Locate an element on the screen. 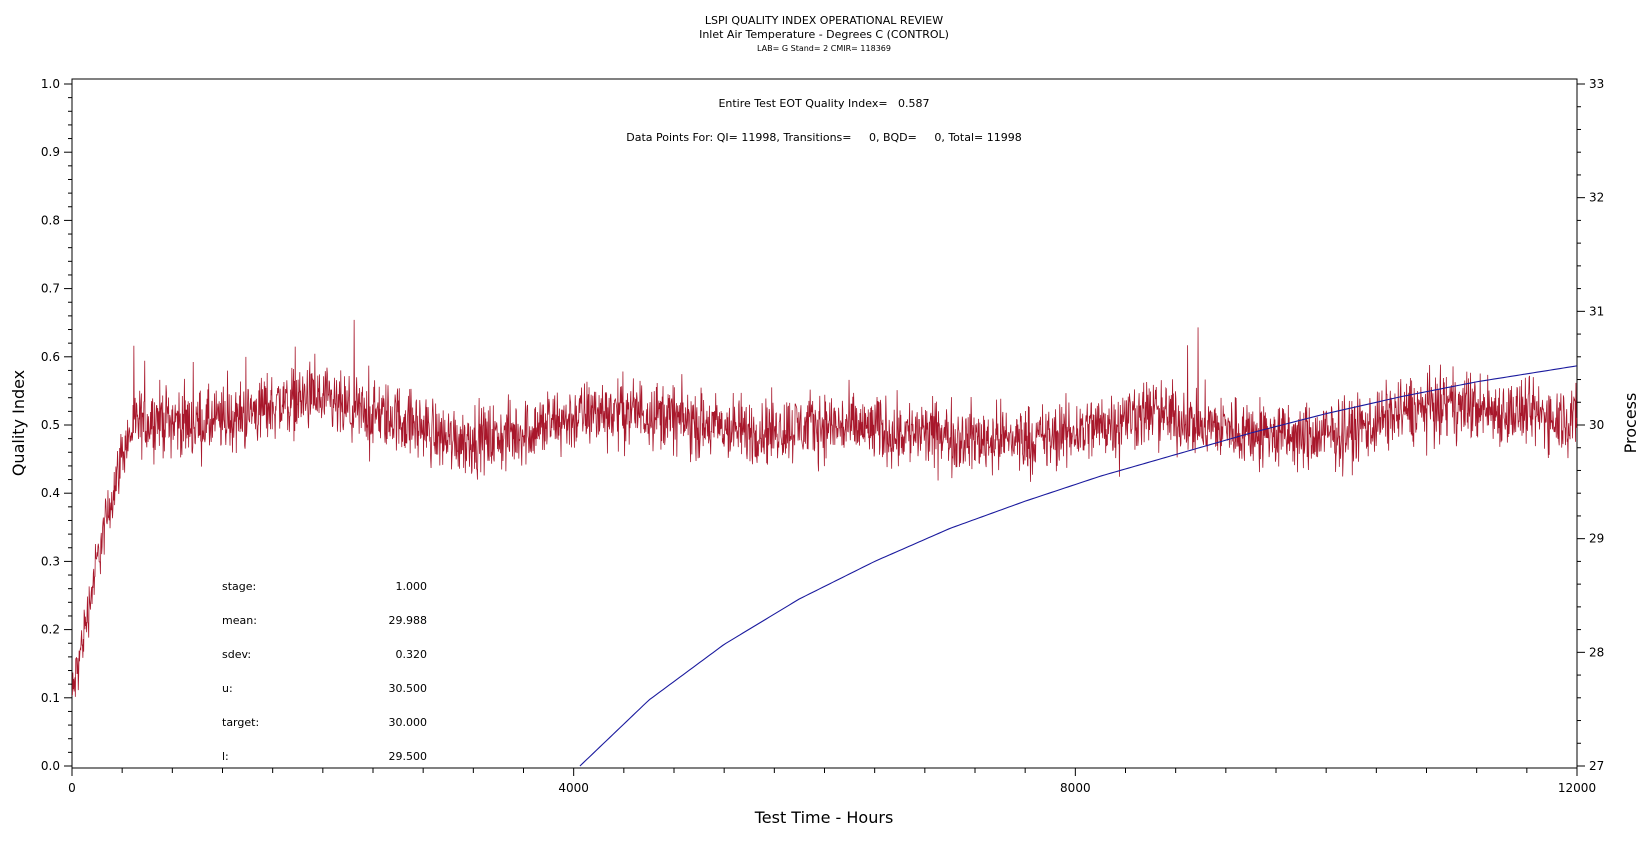 This screenshot has height=845, width=1648. stat-value: 30.000 is located at coordinates (408, 722).